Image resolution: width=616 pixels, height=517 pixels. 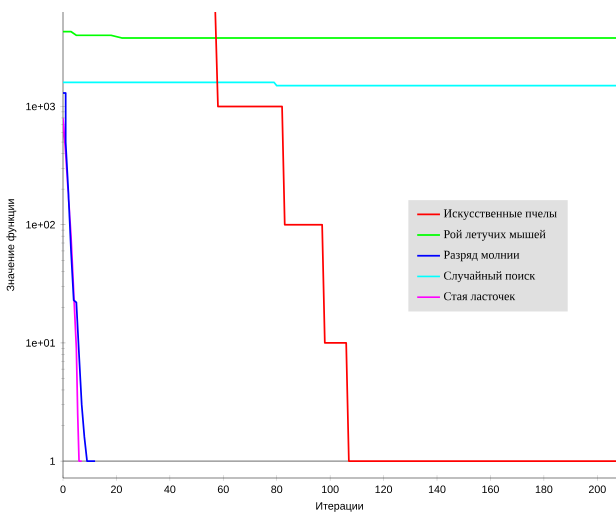 I want to click on x-axis-title: Итерации, so click(x=339, y=507).